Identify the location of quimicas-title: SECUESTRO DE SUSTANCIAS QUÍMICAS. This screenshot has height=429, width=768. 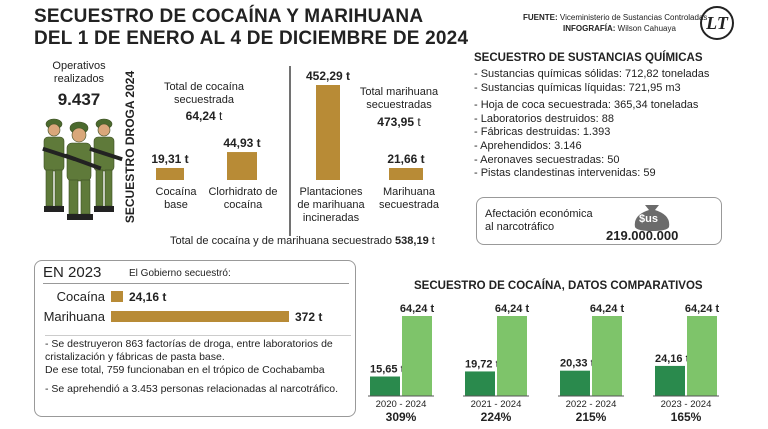
(588, 58).